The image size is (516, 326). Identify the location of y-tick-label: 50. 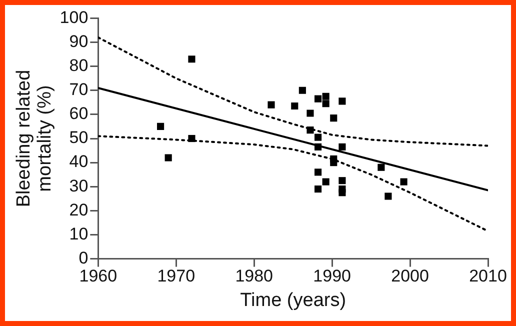
(78, 138).